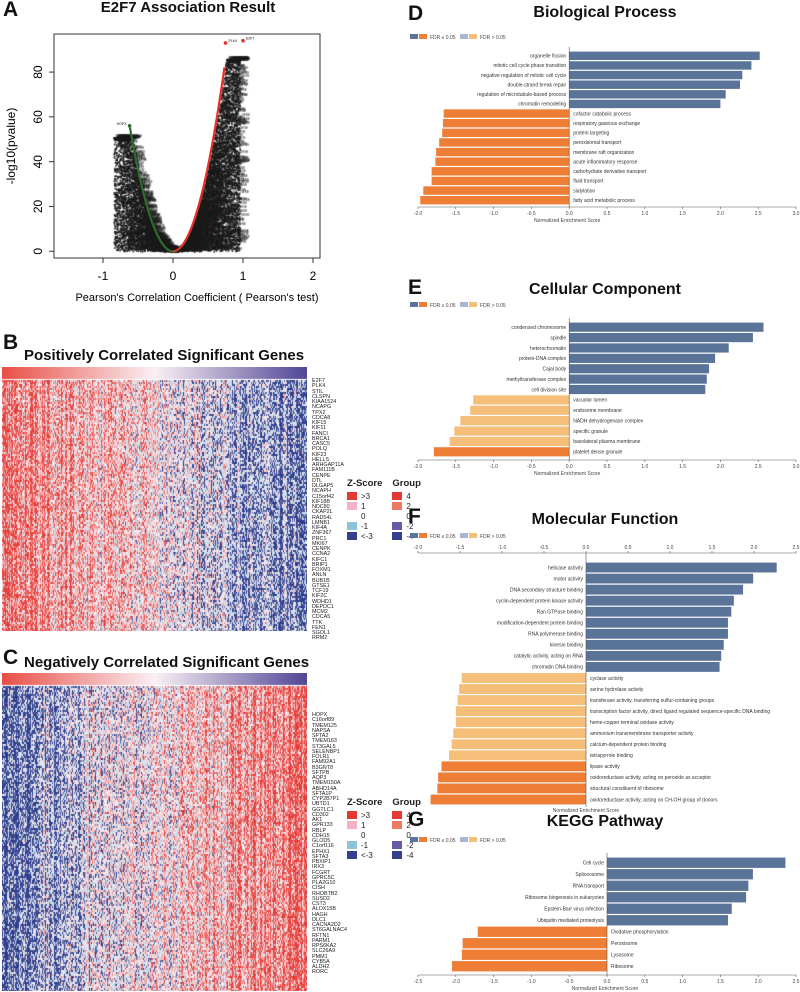 The width and height of the screenshot is (800, 992). Describe the element at coordinates (363, 825) in the screenshot. I see `zscore-label: 1` at that location.